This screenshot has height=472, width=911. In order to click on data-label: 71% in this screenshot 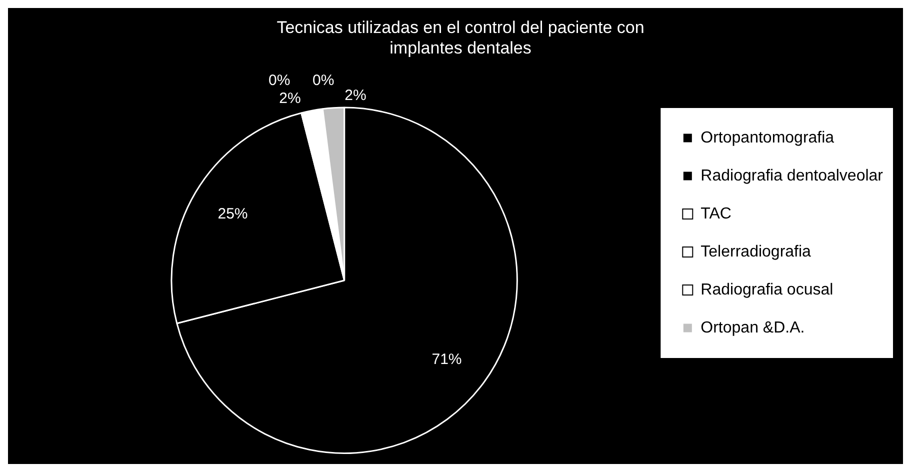, I will do `click(447, 359)`.